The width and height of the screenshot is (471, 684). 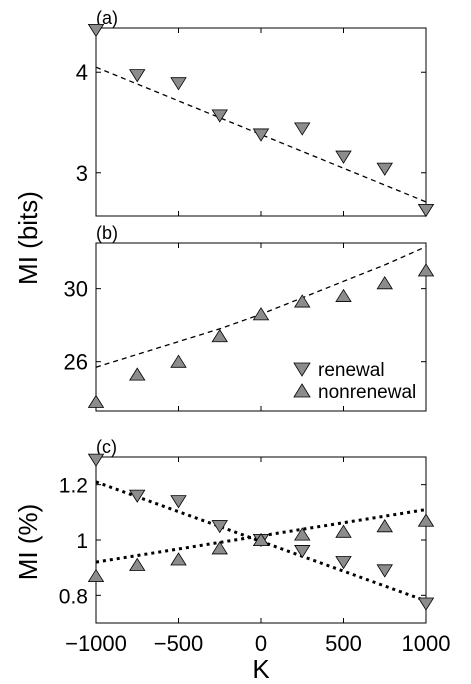 I want to click on panel-a-ytick-label-1: 4, so click(x=82, y=72).